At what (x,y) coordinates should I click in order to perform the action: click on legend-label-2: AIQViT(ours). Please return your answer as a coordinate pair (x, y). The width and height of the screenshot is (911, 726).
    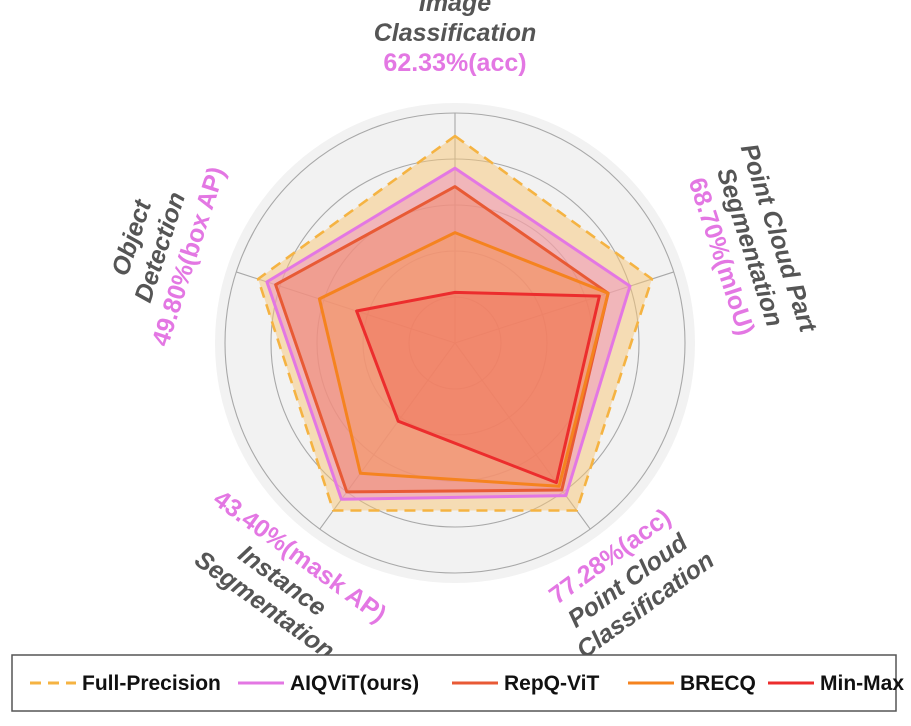
    Looking at the image, I should click on (354, 683).